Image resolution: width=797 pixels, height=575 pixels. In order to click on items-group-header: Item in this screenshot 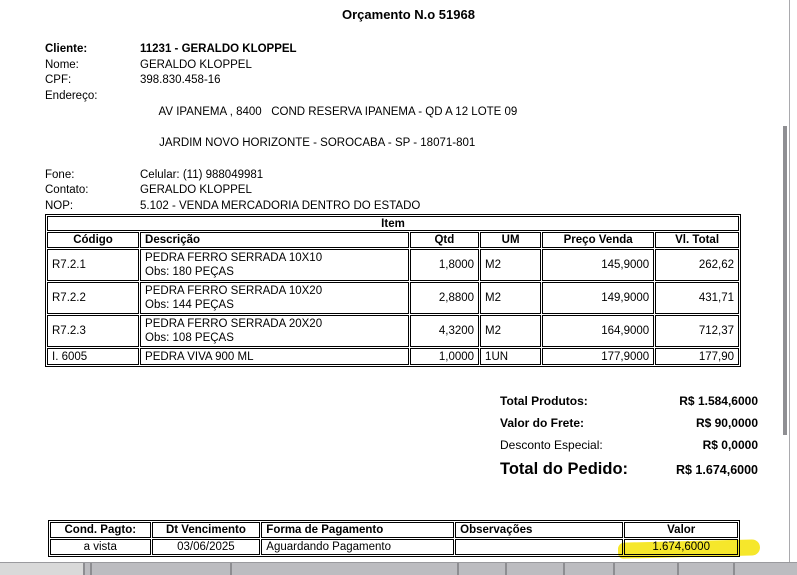, I will do `click(393, 223)`.